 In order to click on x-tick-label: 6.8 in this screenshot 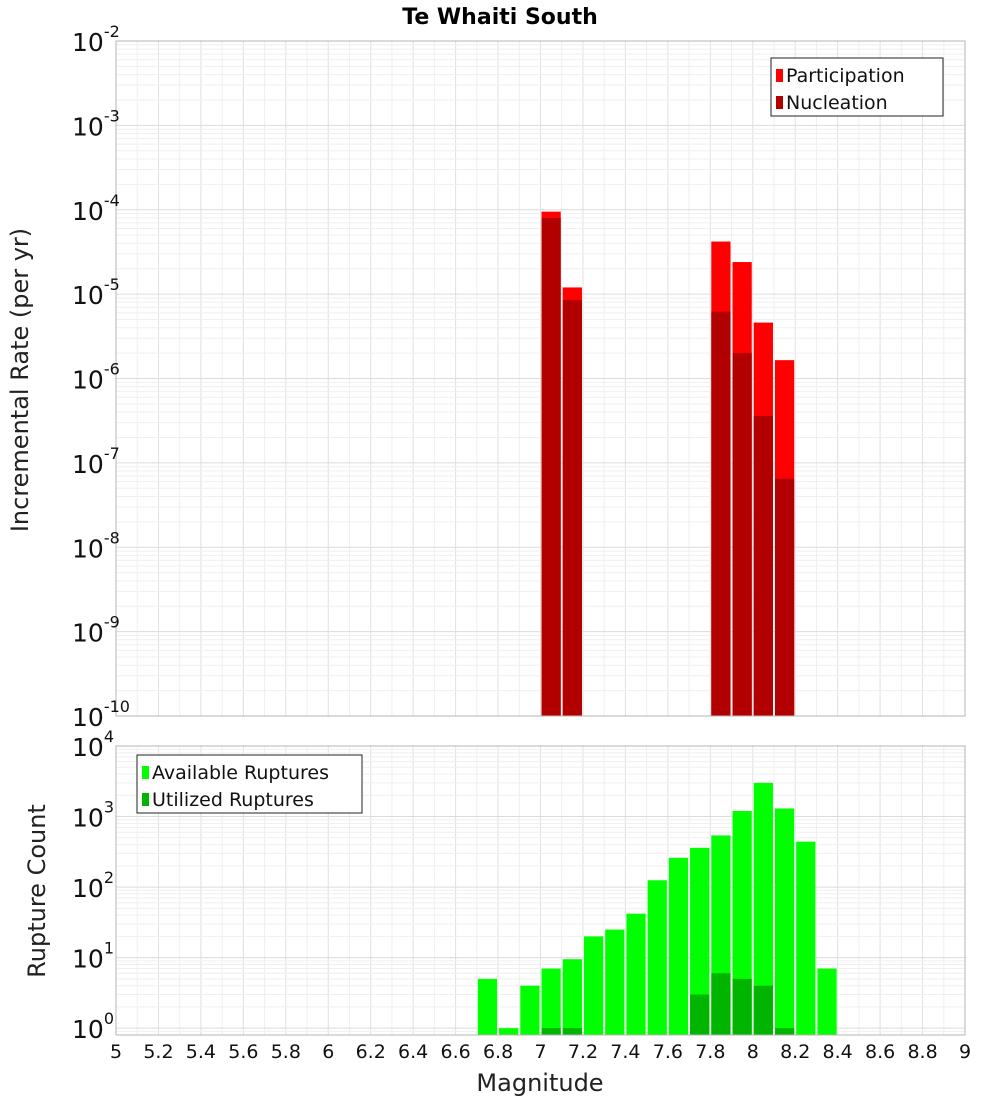, I will do `click(498, 1052)`.